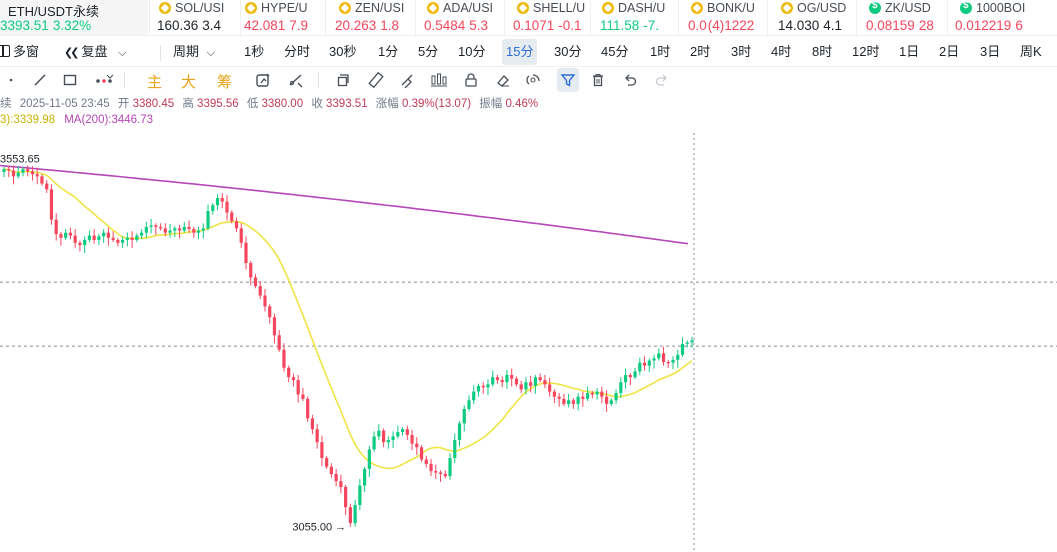 This screenshot has height=552, width=1057. I want to click on ticker-zen: ZEN/USI 20.263 1.8, so click(370, 17).